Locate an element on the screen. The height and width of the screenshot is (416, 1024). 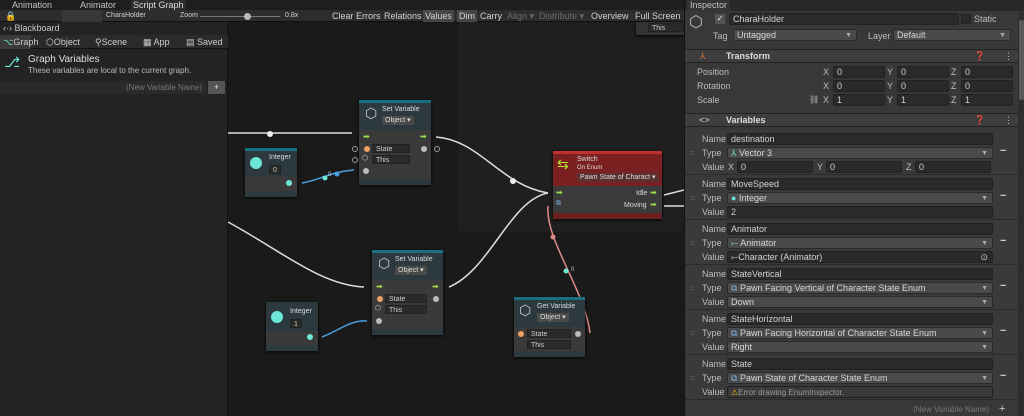
clear-errors-button: Clear Errors is located at coordinates (356, 16).